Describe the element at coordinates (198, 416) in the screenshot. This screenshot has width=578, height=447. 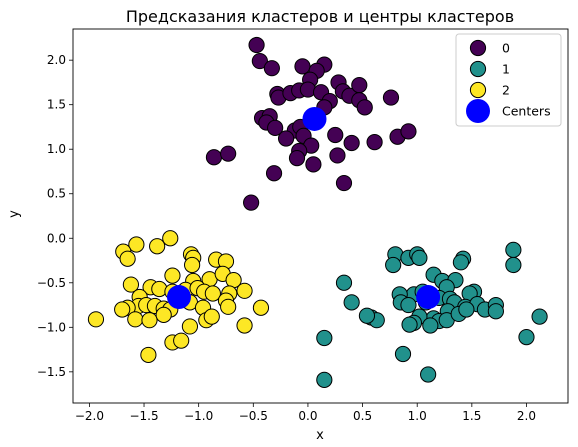
I see `x-tick-label: −1.0` at that location.